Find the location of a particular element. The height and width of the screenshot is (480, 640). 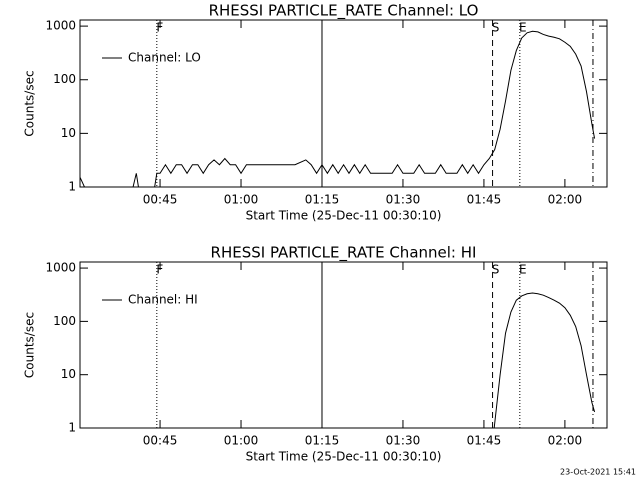

chart-title: RHESSI PARTICLE_RATE Channel: HI is located at coordinates (344, 253).